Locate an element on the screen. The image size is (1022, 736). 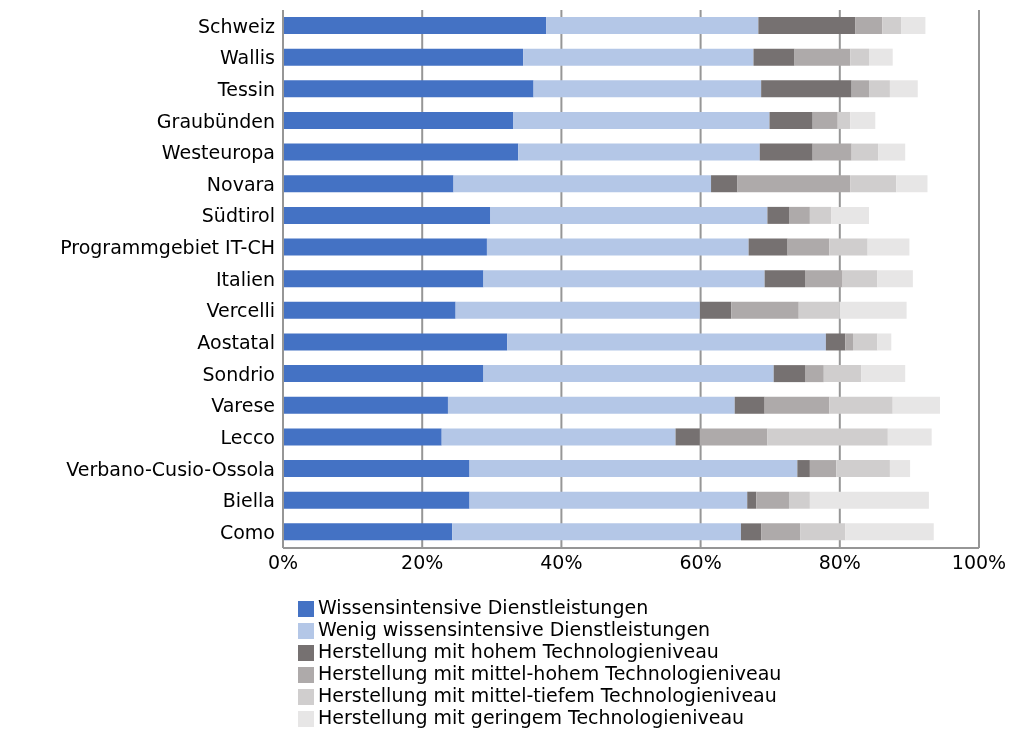
x-tick-label: 100% is located at coordinates (979, 562).